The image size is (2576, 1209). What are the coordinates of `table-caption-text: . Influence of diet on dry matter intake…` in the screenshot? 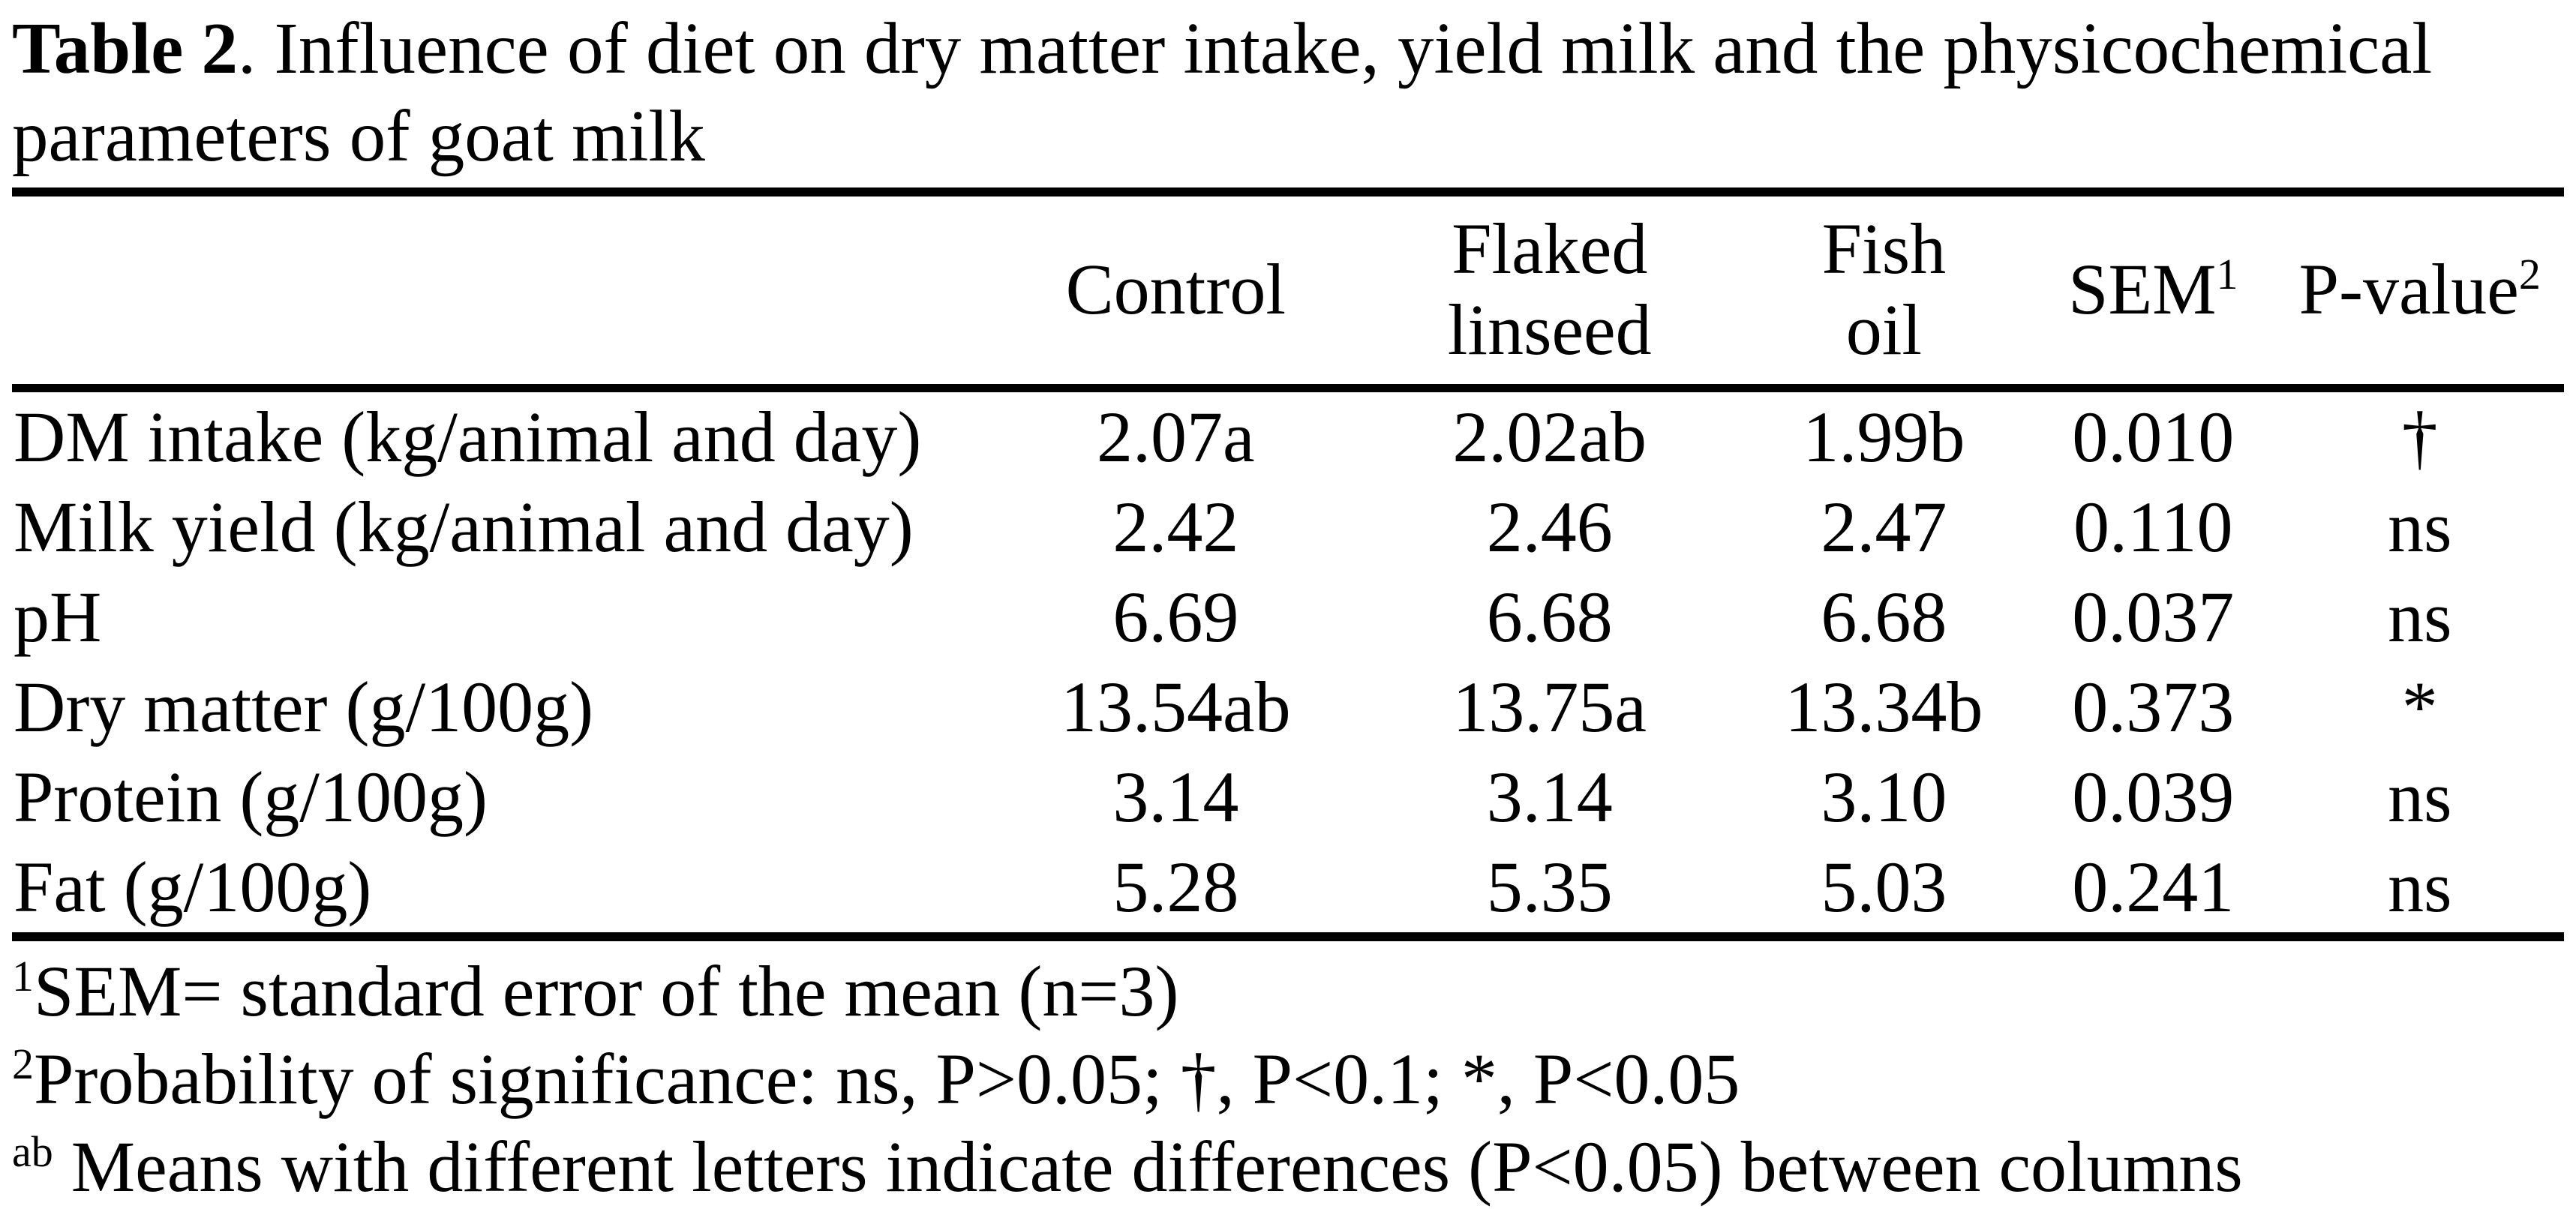 It's located at (1222, 92).